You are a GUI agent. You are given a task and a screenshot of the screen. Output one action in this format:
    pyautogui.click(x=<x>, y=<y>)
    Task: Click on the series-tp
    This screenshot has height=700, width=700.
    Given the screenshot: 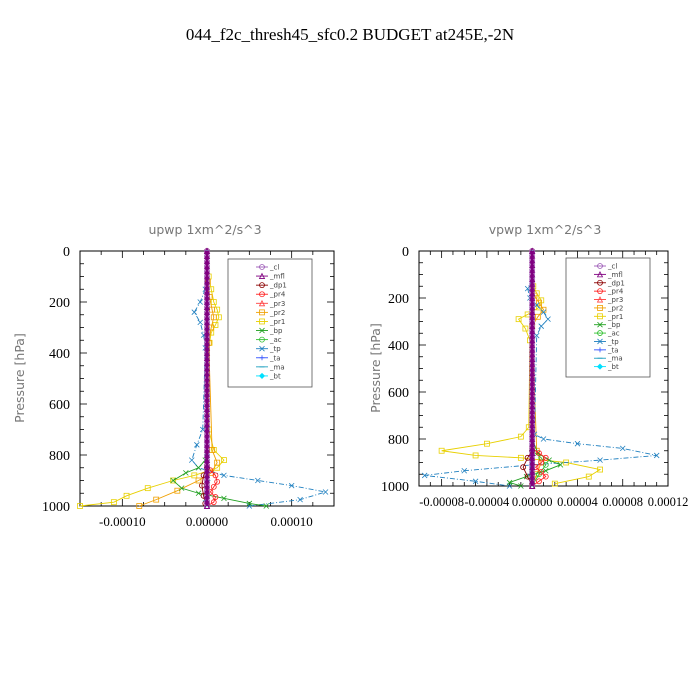 What is the action you would take?
    pyautogui.click(x=258, y=397)
    